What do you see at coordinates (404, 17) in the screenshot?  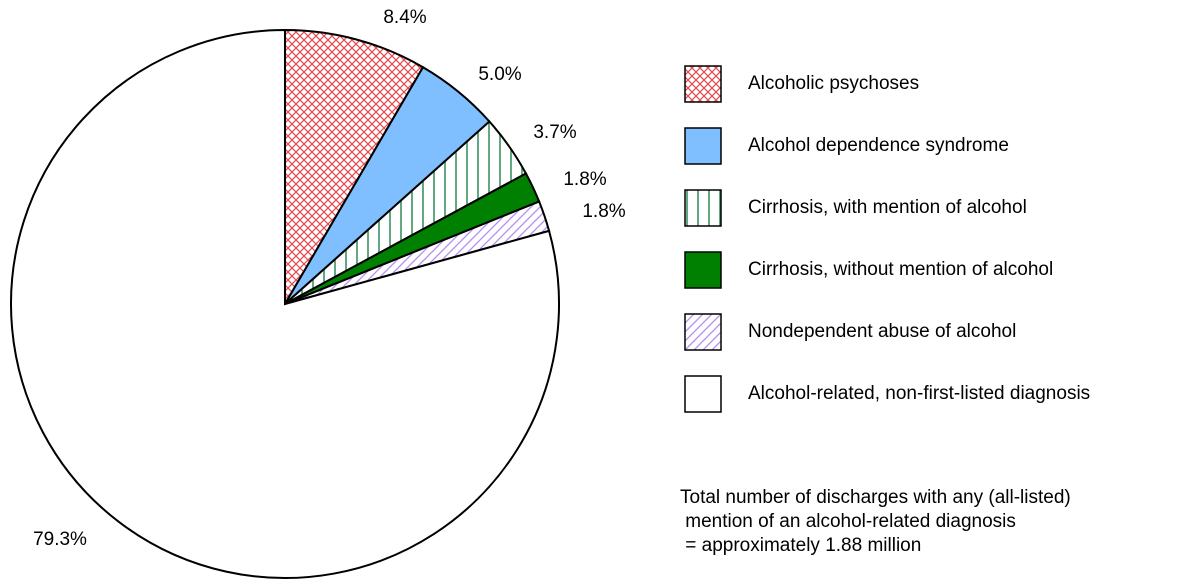 I see `value-label: 8.4%` at bounding box center [404, 17].